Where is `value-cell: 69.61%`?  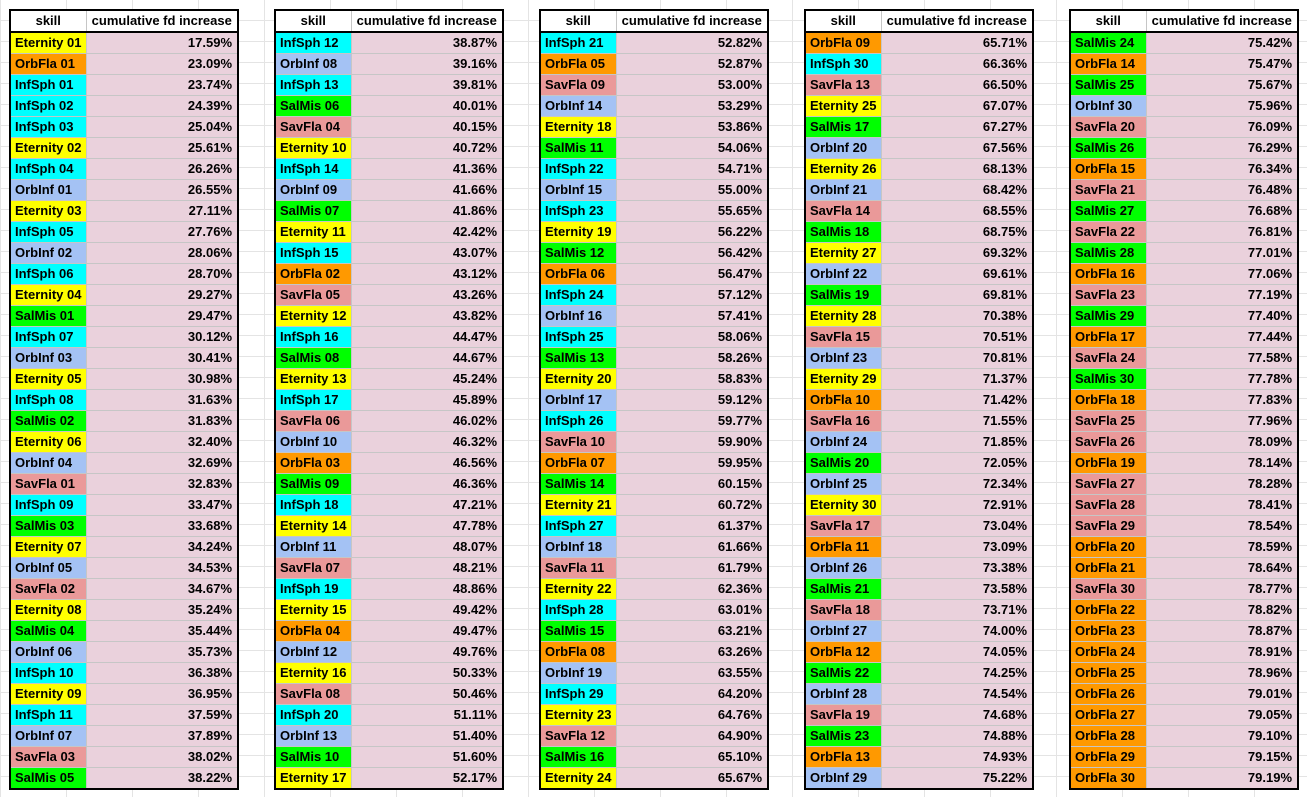
value-cell: 69.61% is located at coordinates (957, 274).